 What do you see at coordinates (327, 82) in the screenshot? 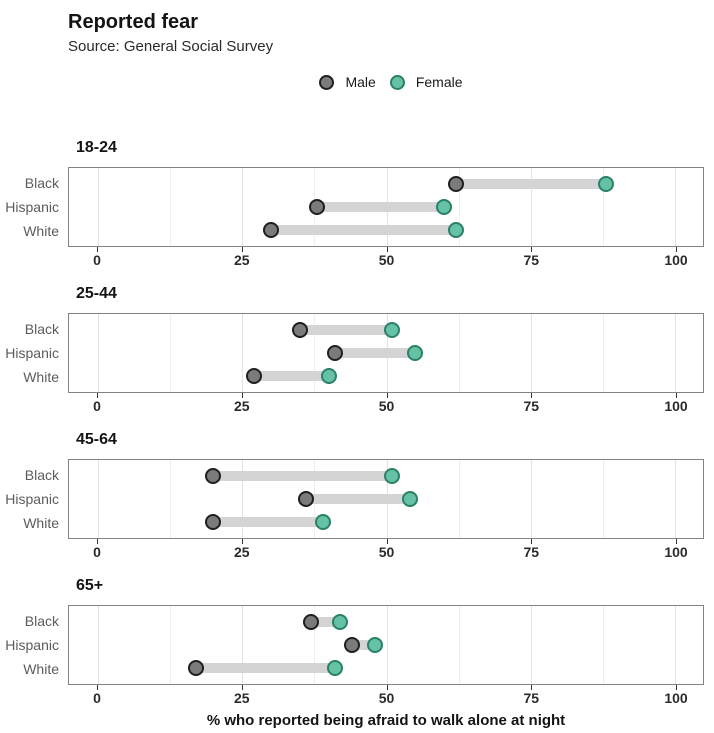
I see `male-dot-icon` at bounding box center [327, 82].